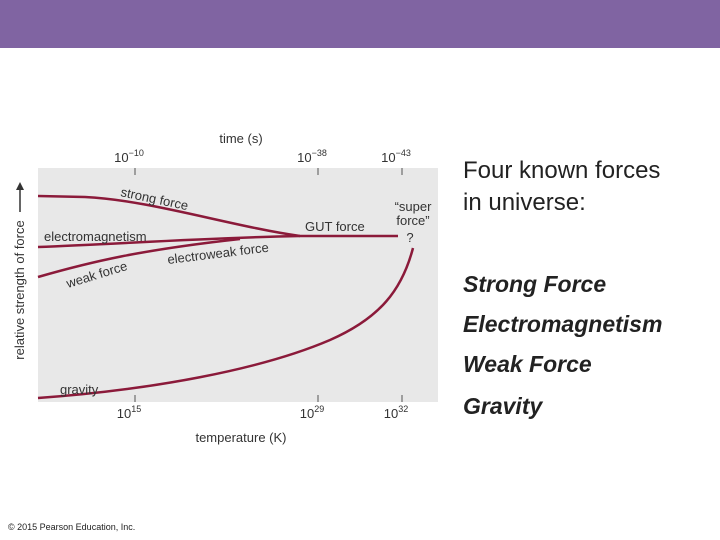 This screenshot has width=720, height=540. What do you see at coordinates (403, 153) in the screenshot?
I see `tick-exponent: −43` at bounding box center [403, 153].